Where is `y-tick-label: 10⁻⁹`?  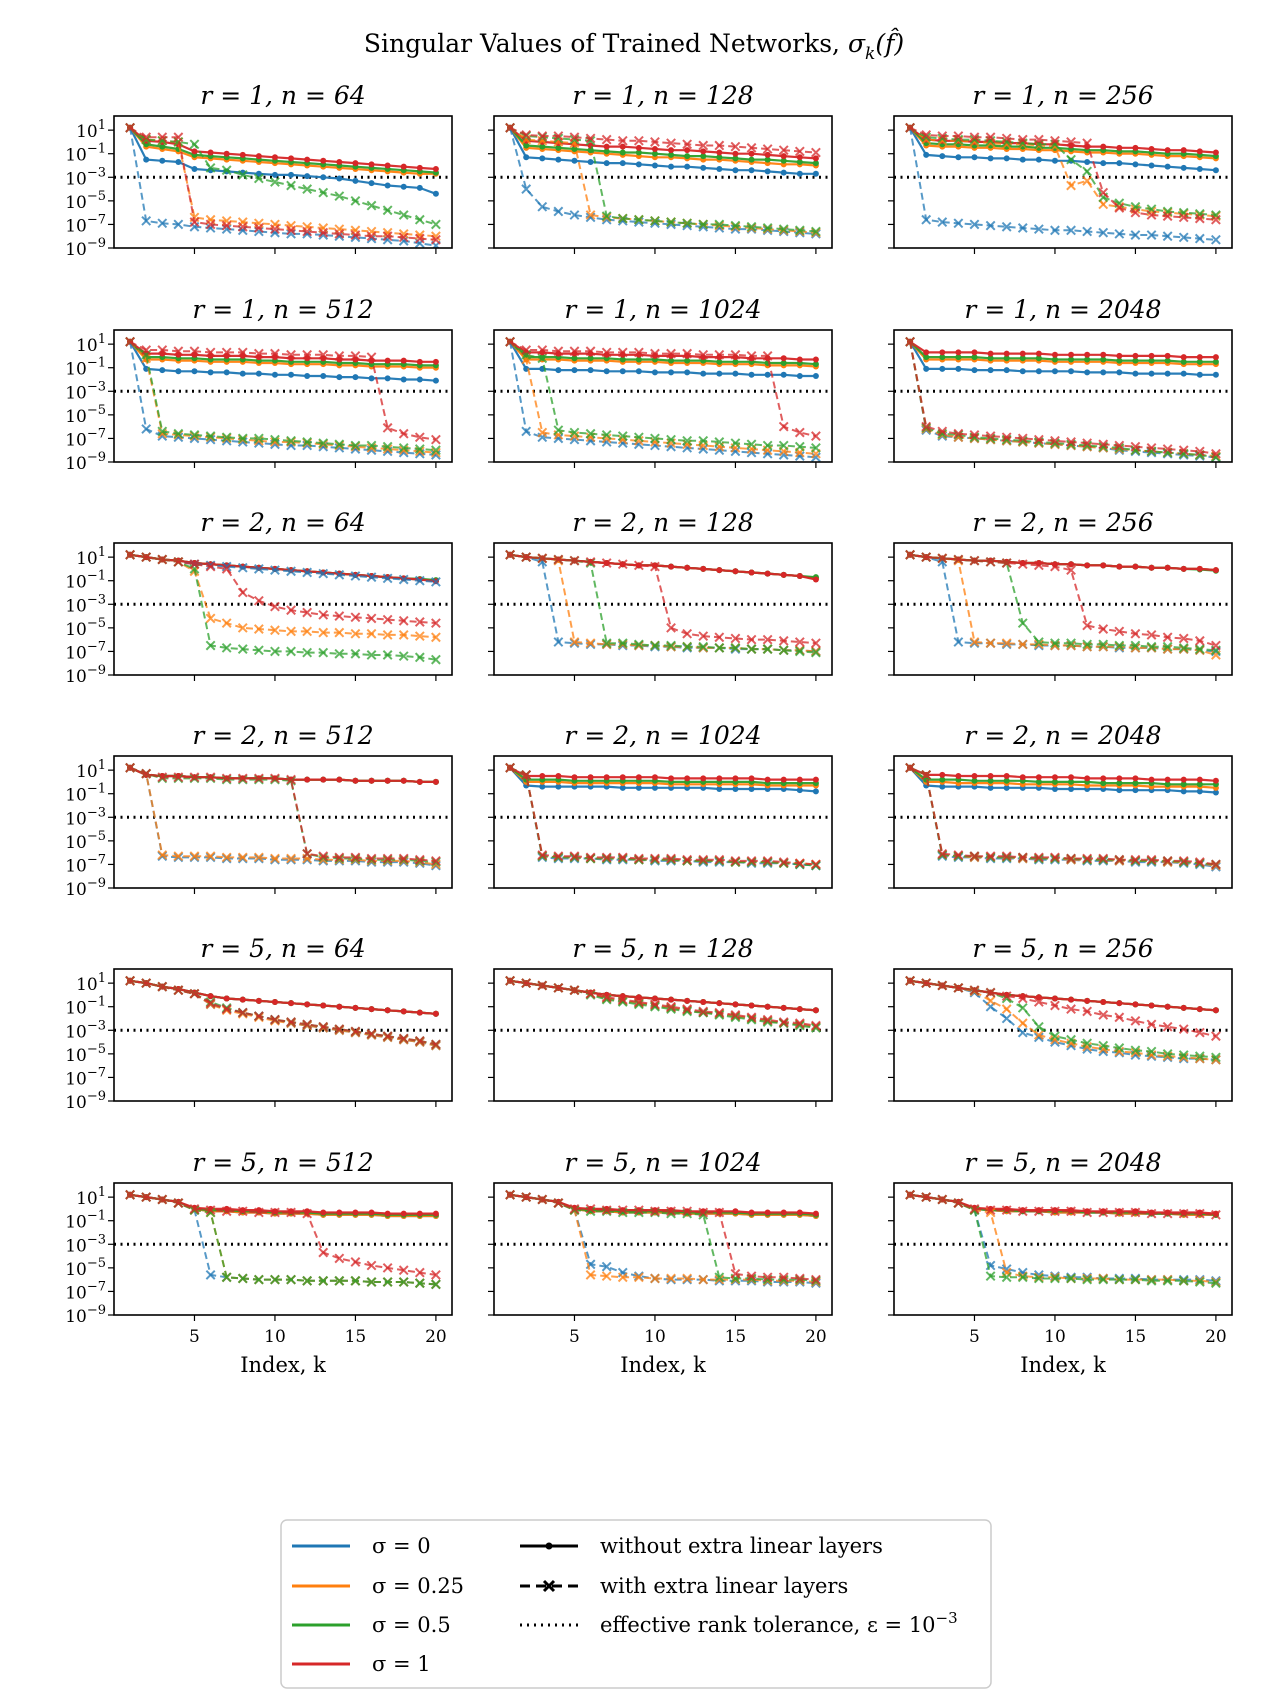 y-tick-label: 10⁻⁹ is located at coordinates (85, 248).